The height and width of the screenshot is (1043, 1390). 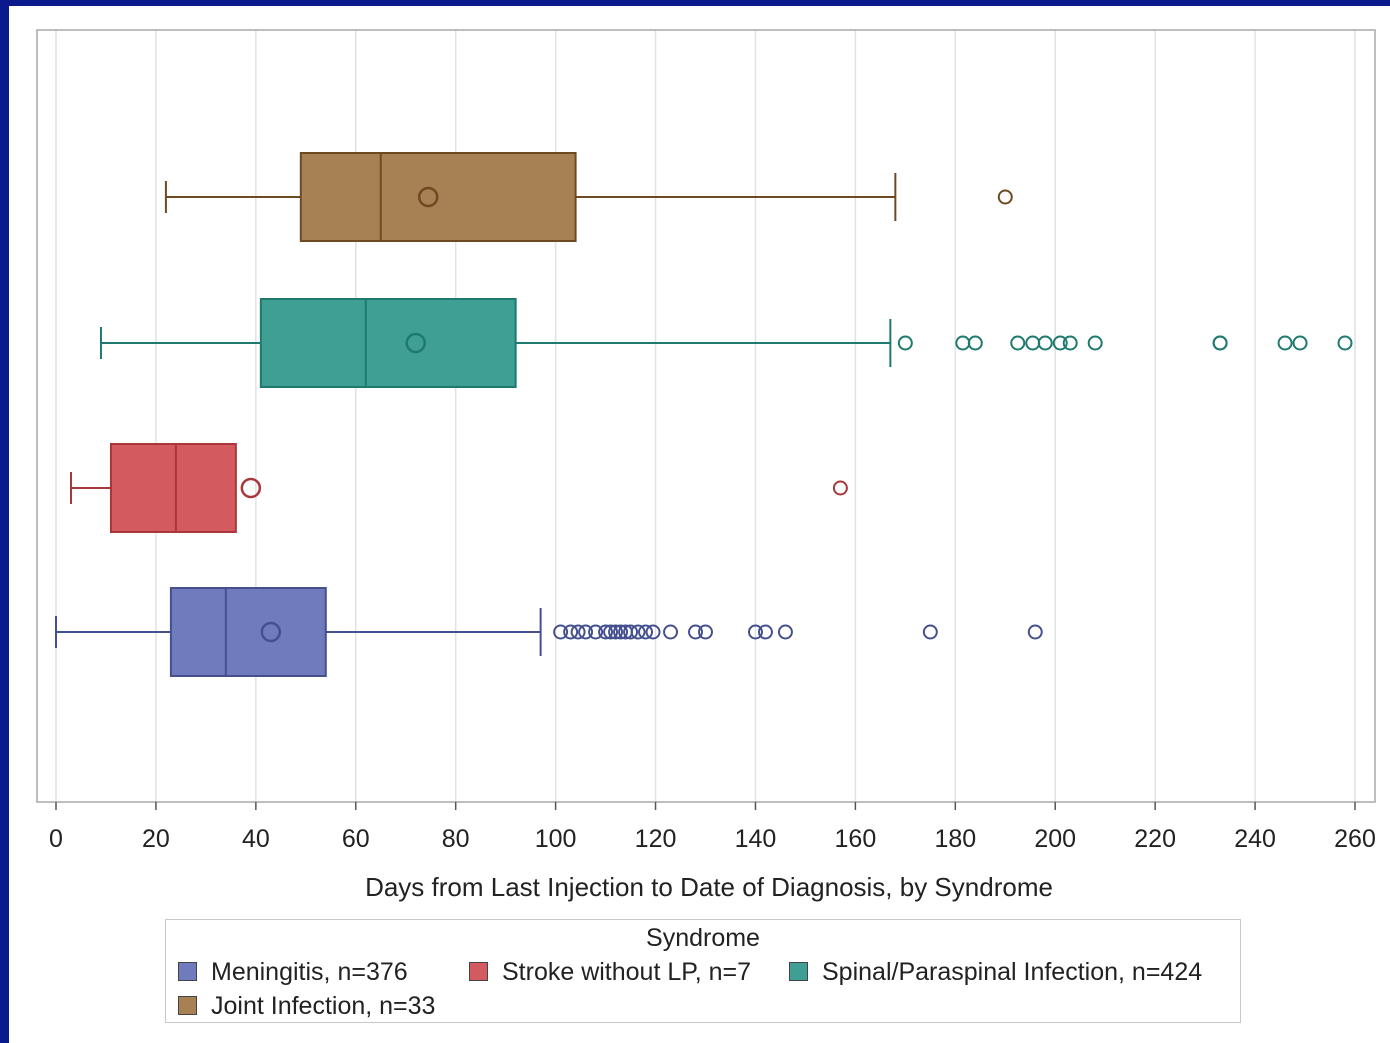 I want to click on x-tick-label-80: 80, so click(x=456, y=839).